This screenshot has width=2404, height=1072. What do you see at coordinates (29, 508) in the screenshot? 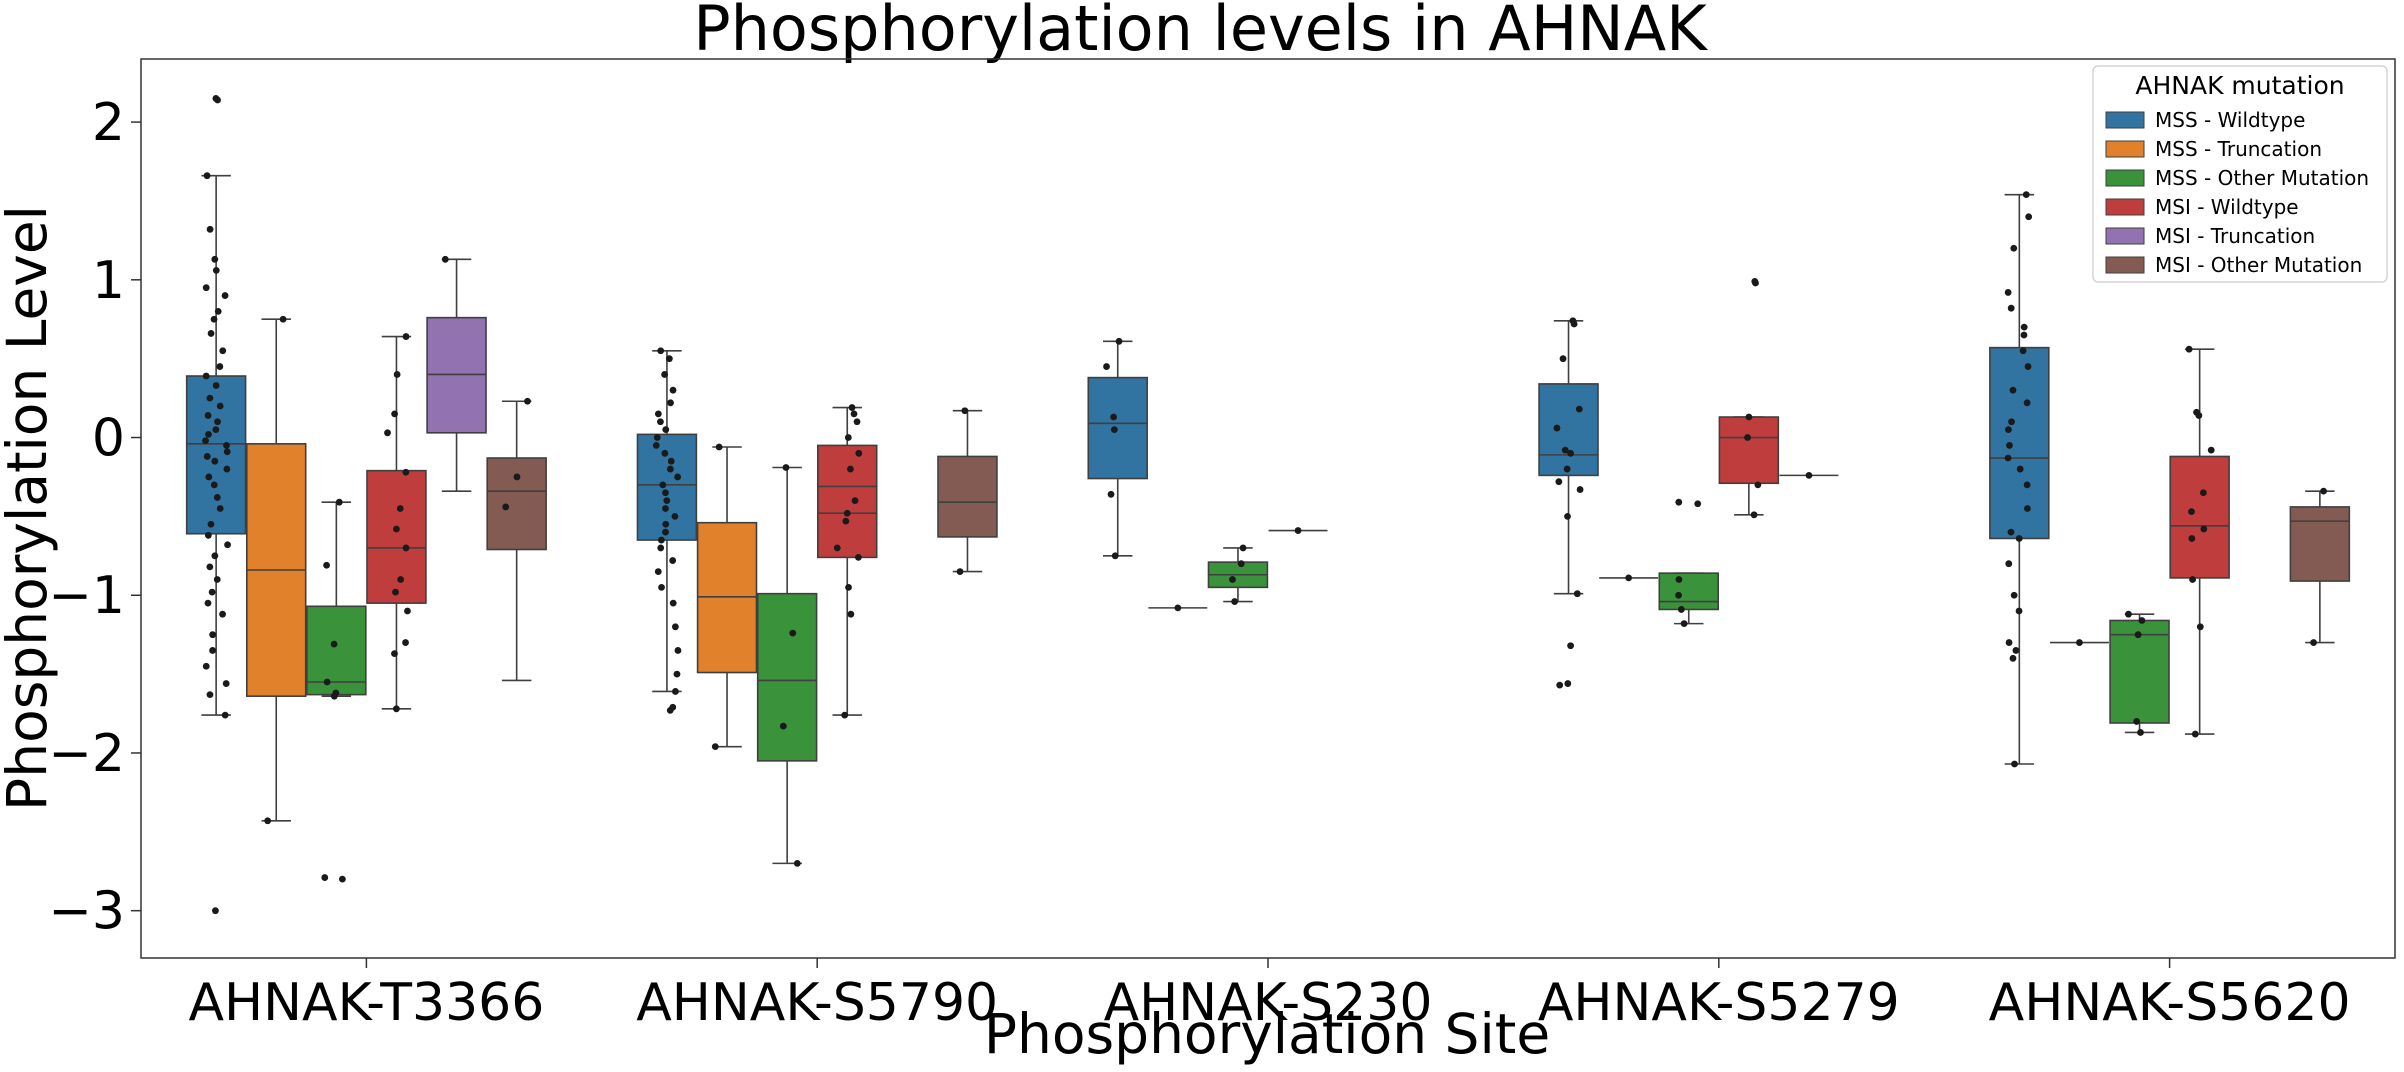
I see `y-axis-label: Phosphorylation Level` at bounding box center [29, 508].